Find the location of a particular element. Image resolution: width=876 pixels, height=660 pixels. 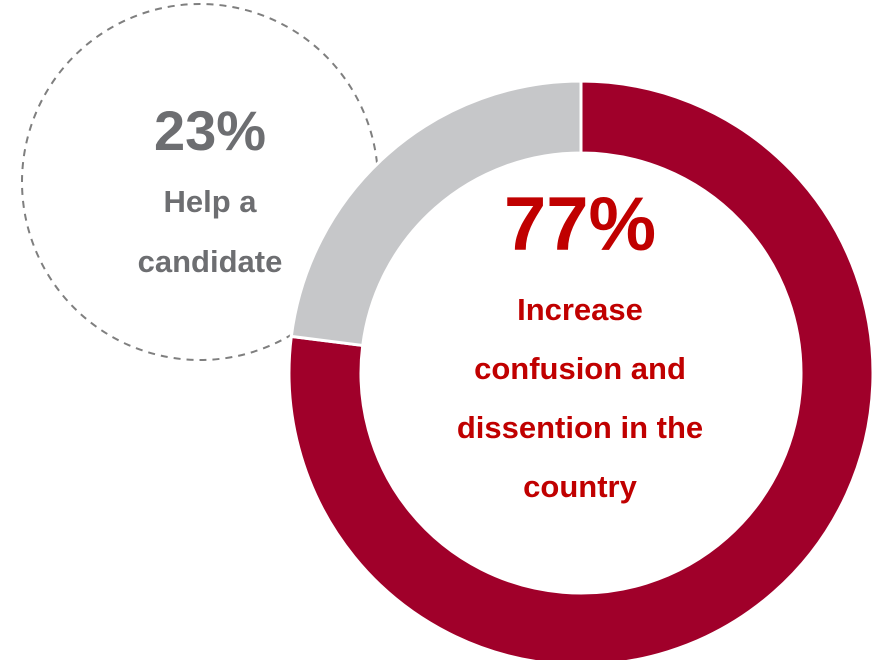

label-value-increase-confusion: 77% is located at coordinates (580, 224).